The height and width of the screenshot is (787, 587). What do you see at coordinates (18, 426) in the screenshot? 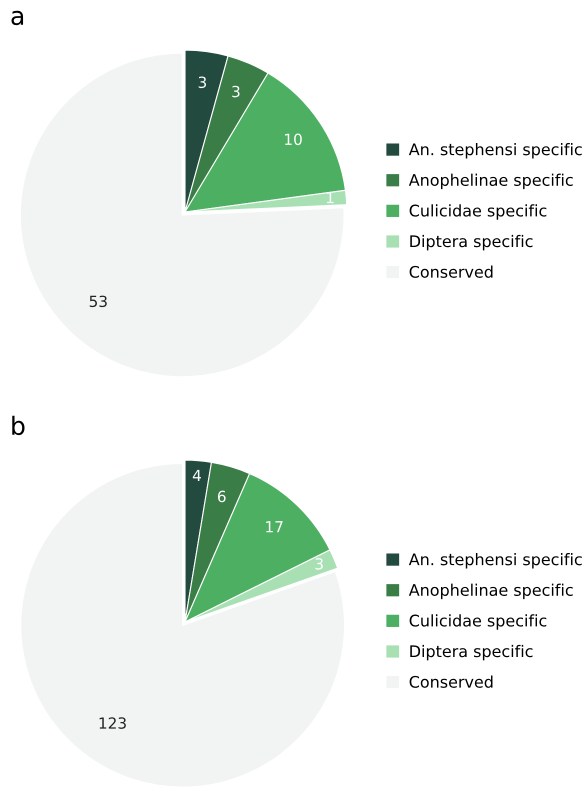
I see `chart-title: b` at bounding box center [18, 426].